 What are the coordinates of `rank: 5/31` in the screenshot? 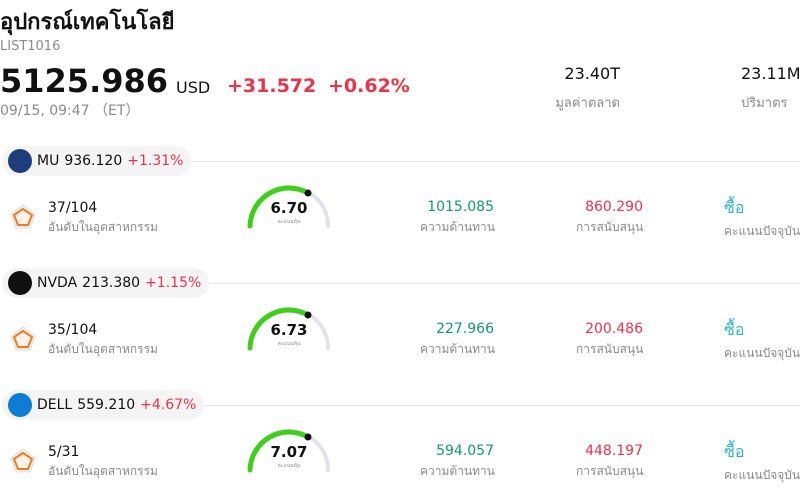 It's located at (64, 452).